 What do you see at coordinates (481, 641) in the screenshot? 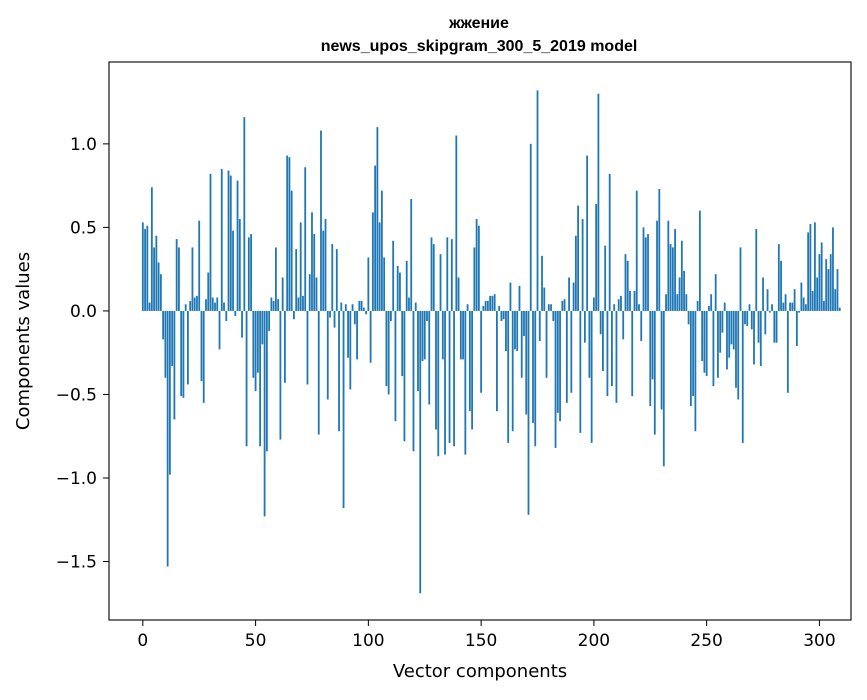
I see `x-tick-label-3: 150` at bounding box center [481, 641].